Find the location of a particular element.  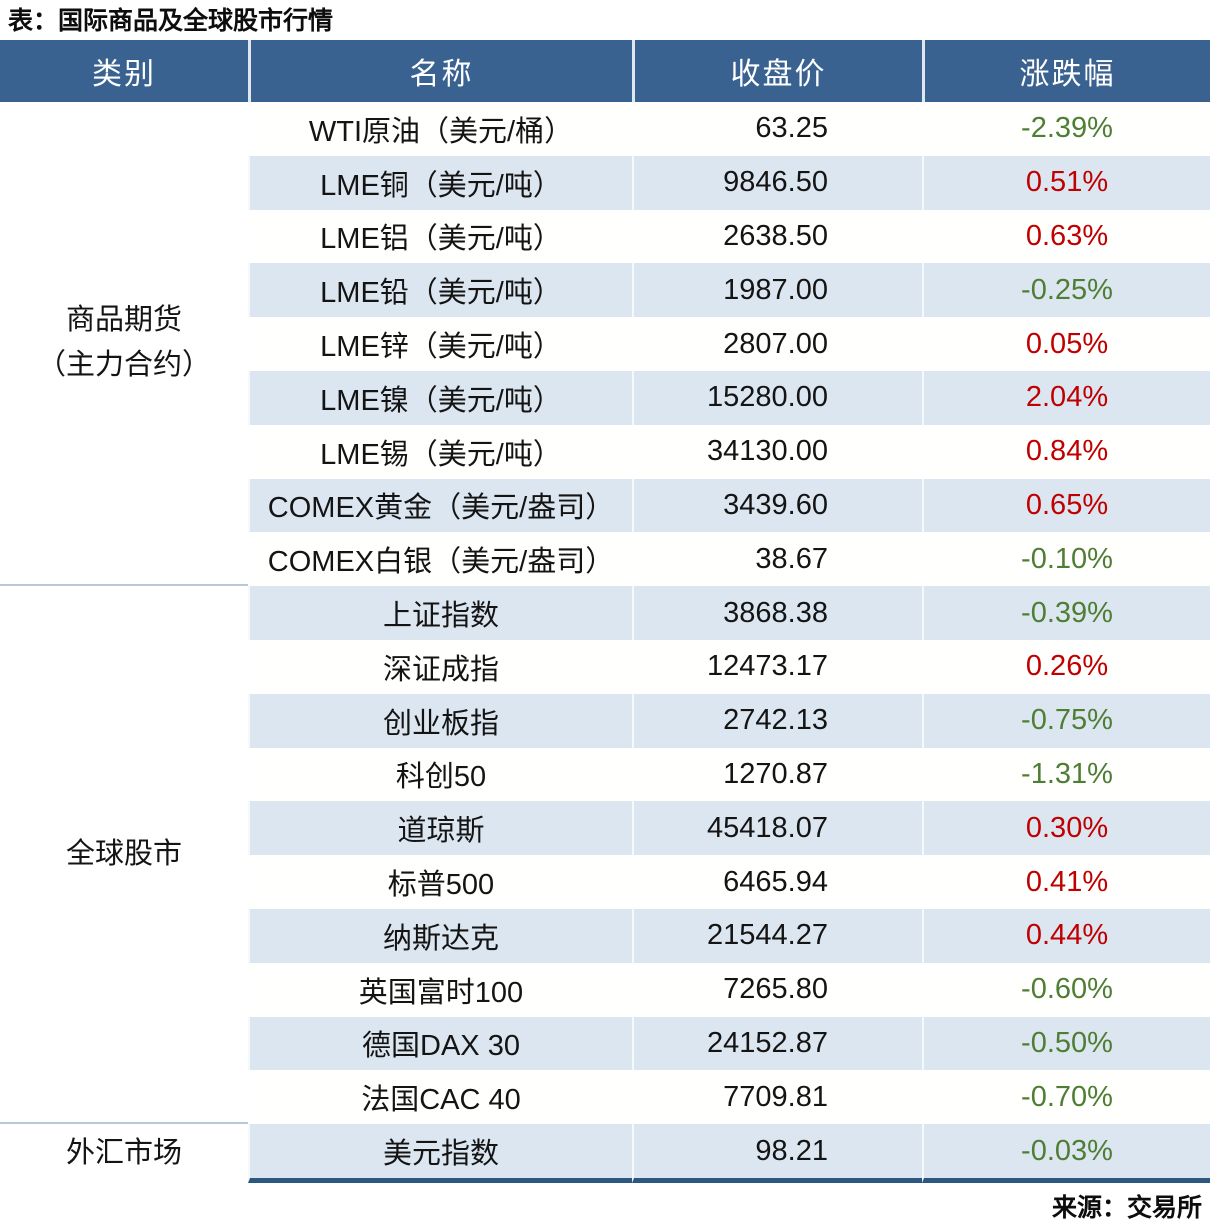

close-price-cell: 2742.13 is located at coordinates (777, 720).